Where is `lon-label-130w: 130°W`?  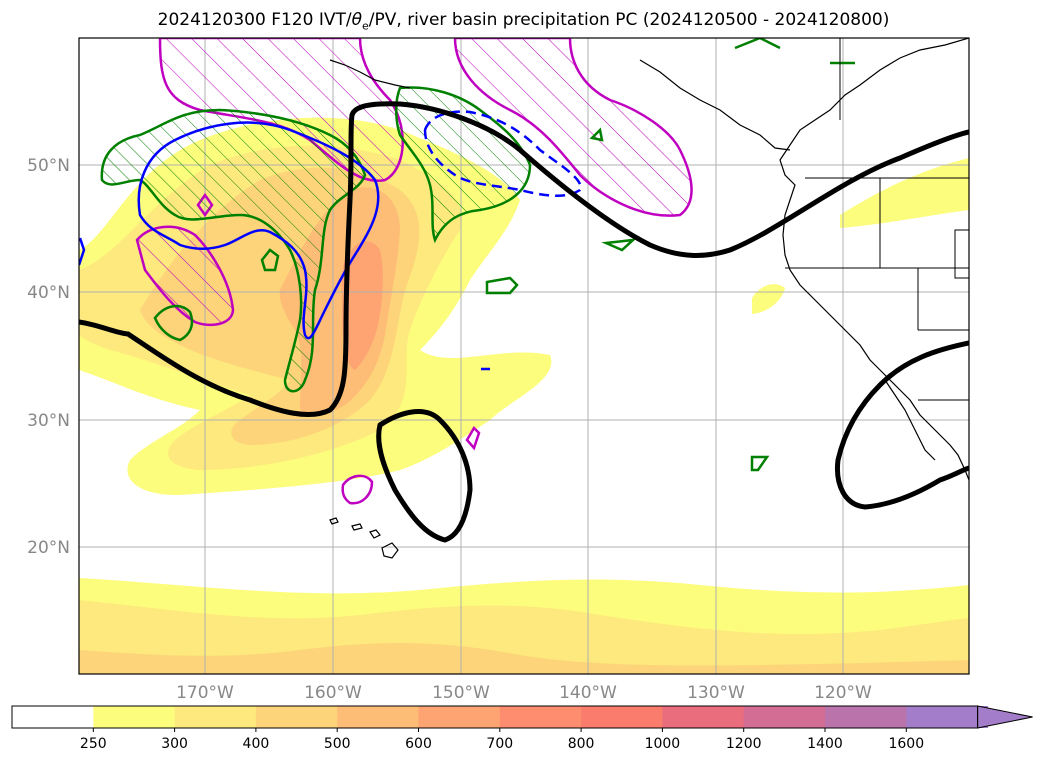 lon-label-130w: 130°W is located at coordinates (716, 693).